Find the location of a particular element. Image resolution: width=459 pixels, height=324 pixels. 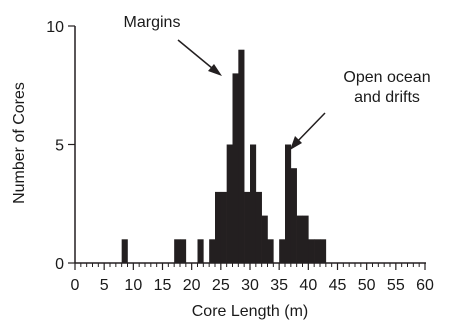

x-tick-label: 0 is located at coordinates (75, 285).